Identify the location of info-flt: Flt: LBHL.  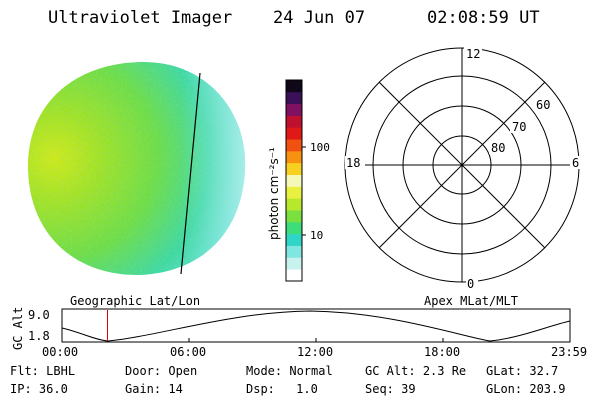
(43, 371).